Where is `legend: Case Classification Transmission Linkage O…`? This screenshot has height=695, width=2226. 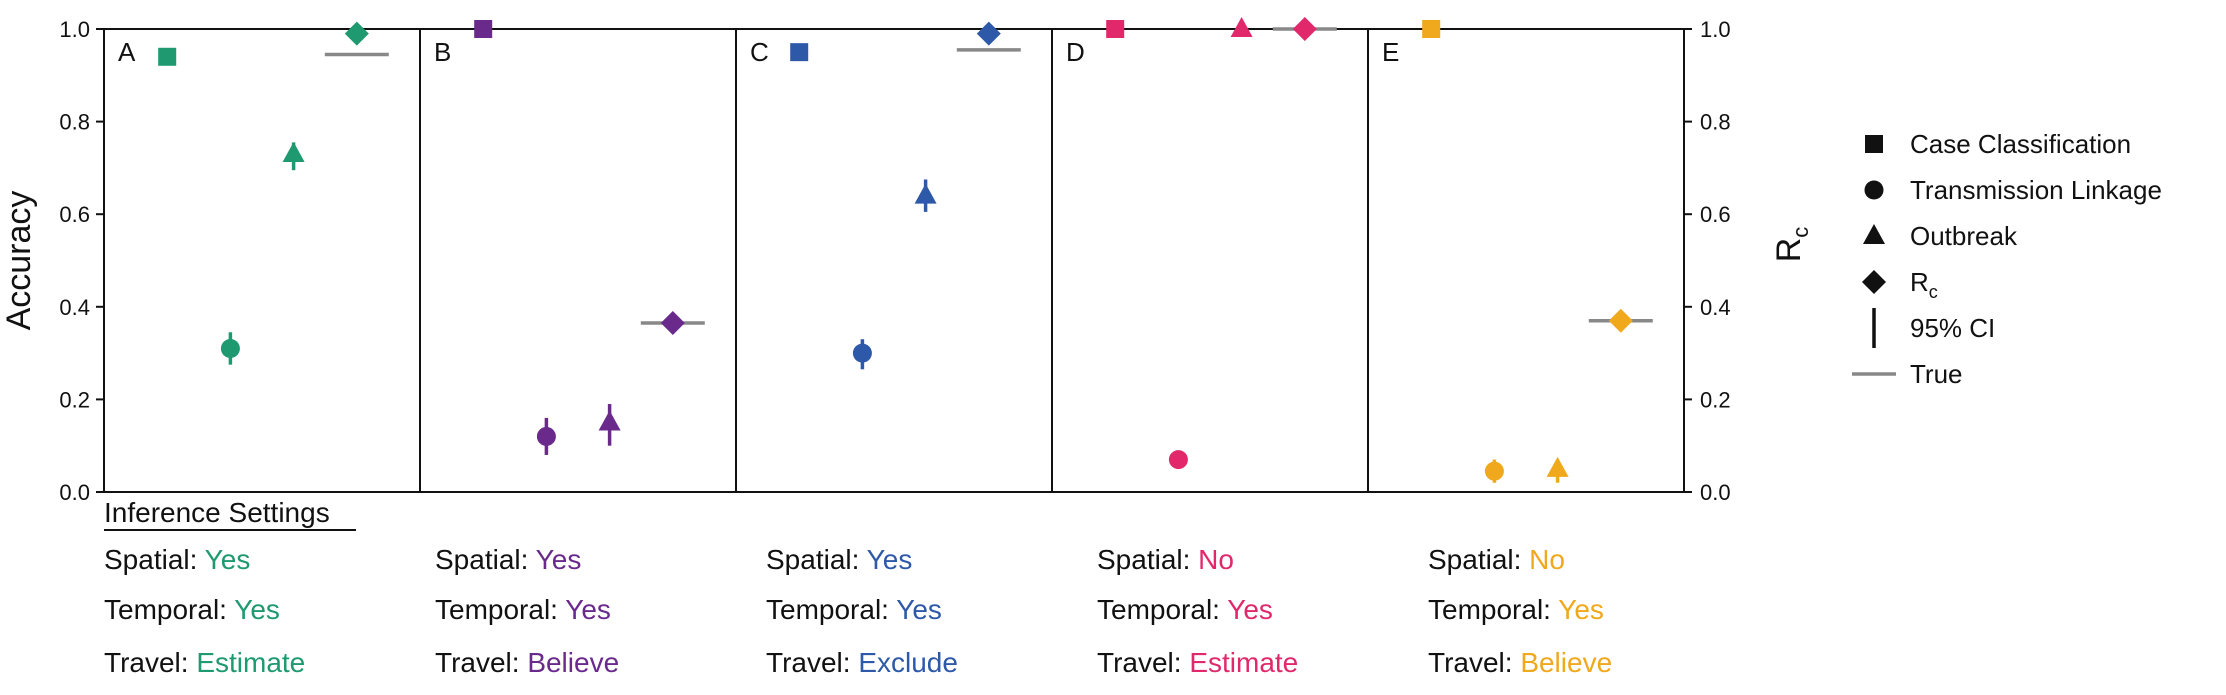 legend: Case Classification Transmission Linkage O… is located at coordinates (2007, 259).